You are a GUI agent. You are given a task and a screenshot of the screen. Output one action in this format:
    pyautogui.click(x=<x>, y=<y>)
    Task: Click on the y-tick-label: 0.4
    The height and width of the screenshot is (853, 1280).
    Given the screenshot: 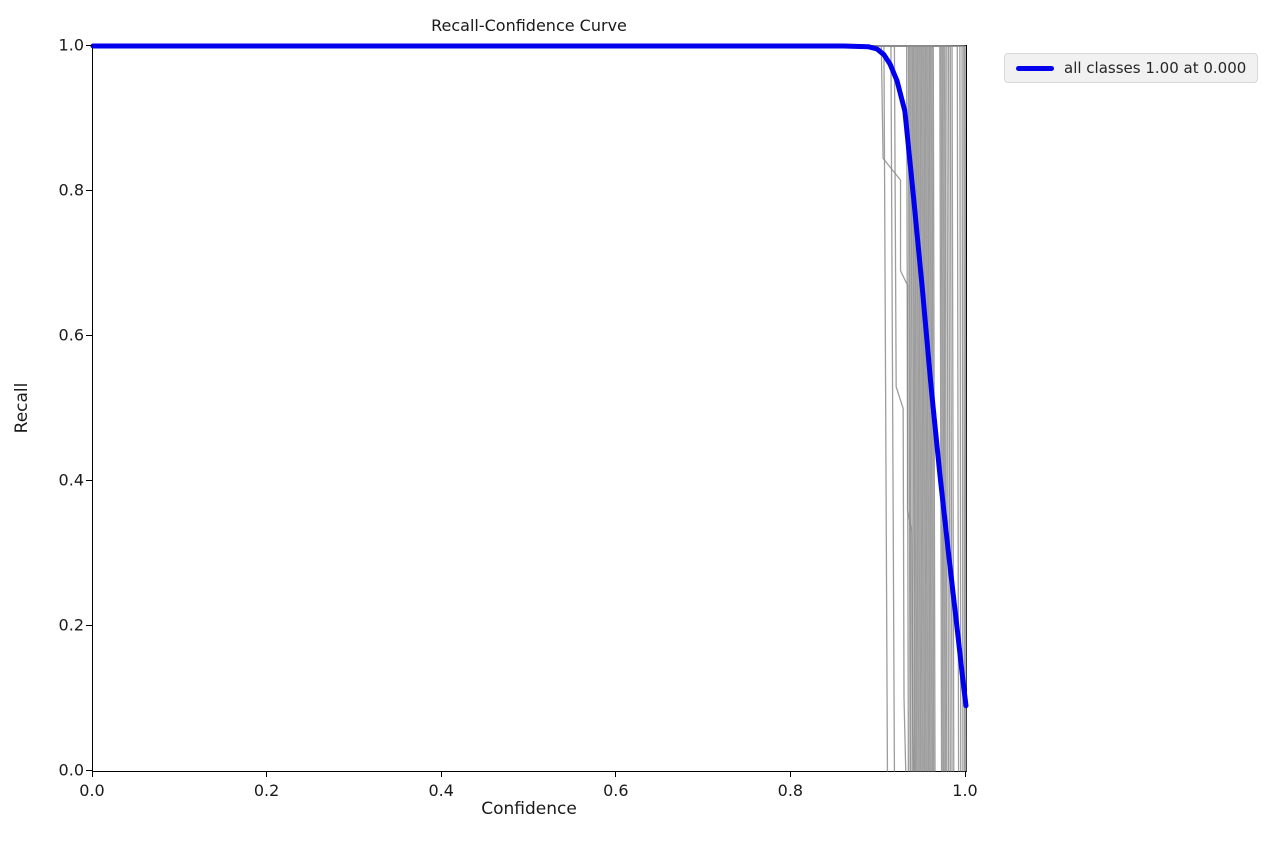 What is the action you would take?
    pyautogui.click(x=71, y=480)
    